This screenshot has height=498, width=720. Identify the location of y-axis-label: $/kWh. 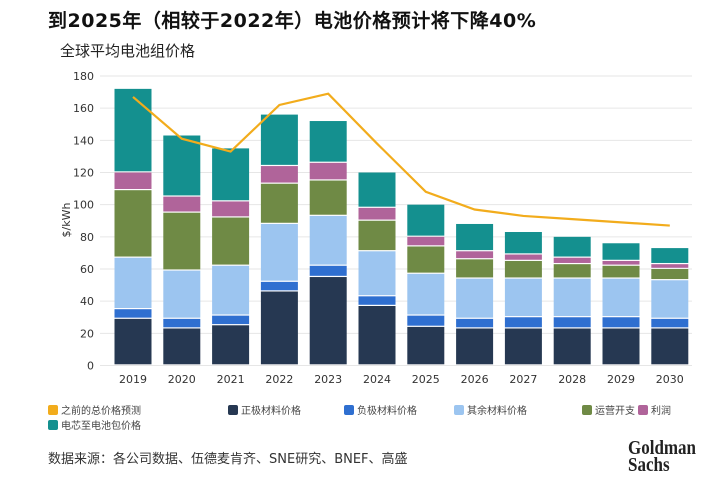
(66, 220).